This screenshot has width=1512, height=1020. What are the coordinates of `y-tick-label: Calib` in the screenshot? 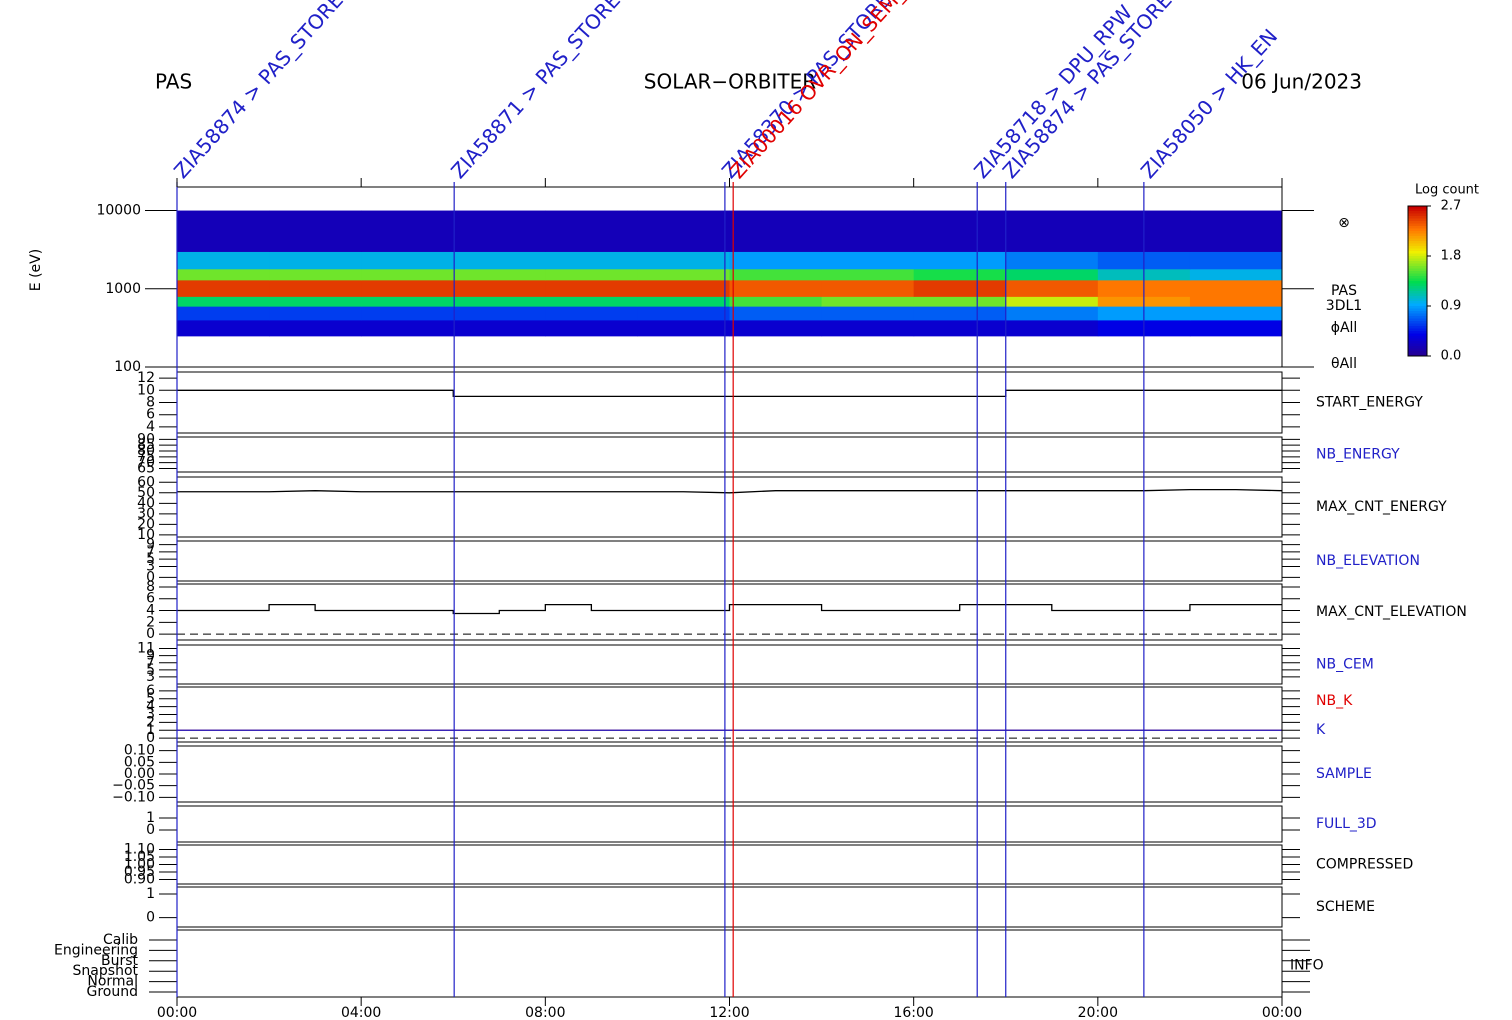 It's located at (120, 940).